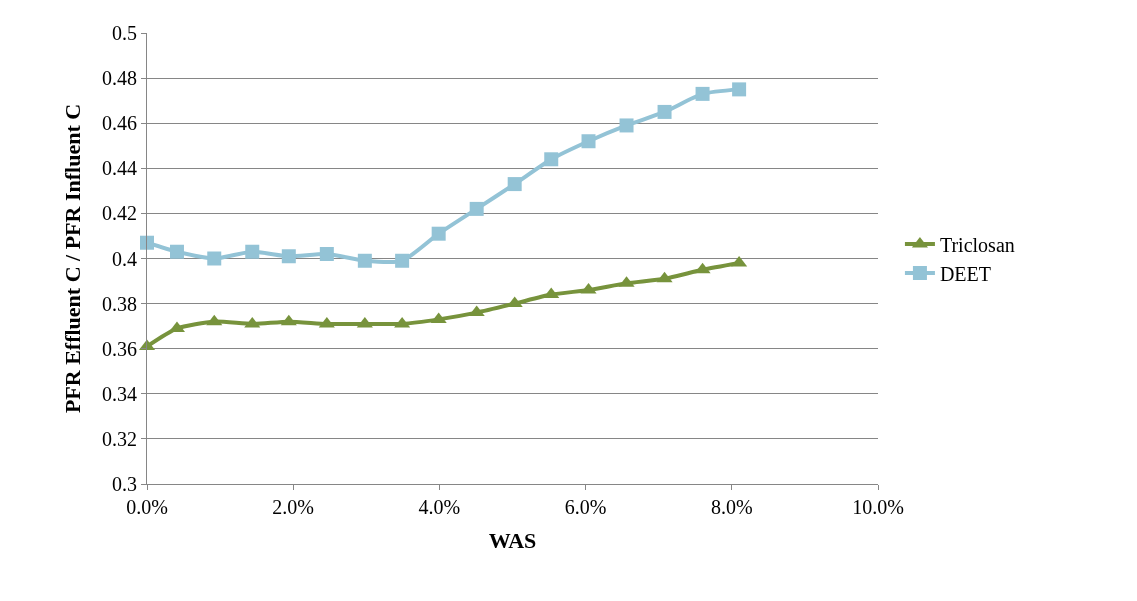  What do you see at coordinates (124, 484) in the screenshot?
I see `y-tick-label: 0.3` at bounding box center [124, 484].